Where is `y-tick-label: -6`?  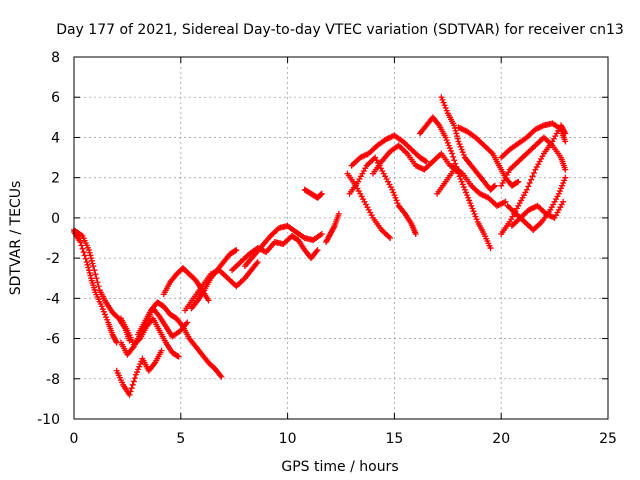 y-tick-label: -6 is located at coordinates (53, 340).